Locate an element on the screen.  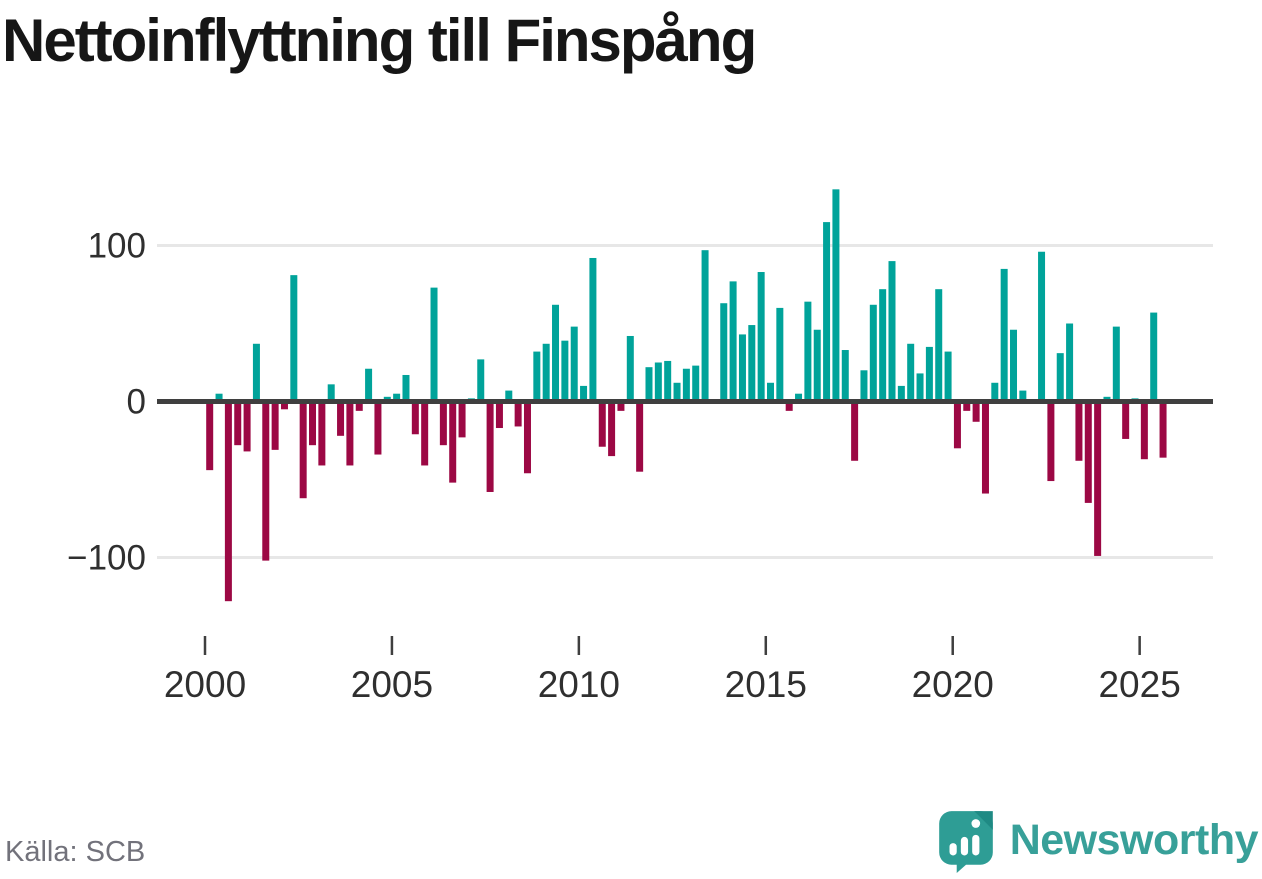
bar-2001-Q3 is located at coordinates (266, 481).